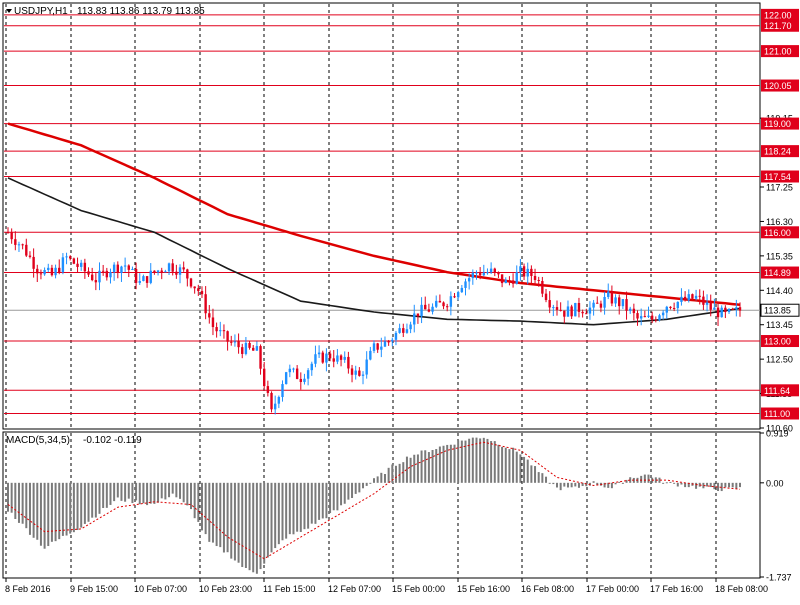 The width and height of the screenshot is (800, 605). Describe the element at coordinates (676, 589) in the screenshot. I see `x-tick-label: 17 Feb 16:00` at that location.